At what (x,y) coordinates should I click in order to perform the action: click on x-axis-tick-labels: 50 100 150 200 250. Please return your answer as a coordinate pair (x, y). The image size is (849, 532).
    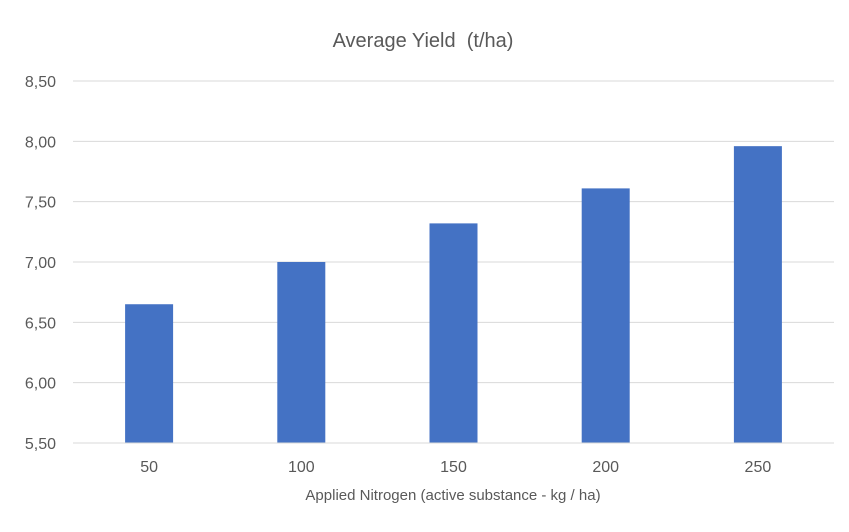
    Looking at the image, I should click on (455, 467).